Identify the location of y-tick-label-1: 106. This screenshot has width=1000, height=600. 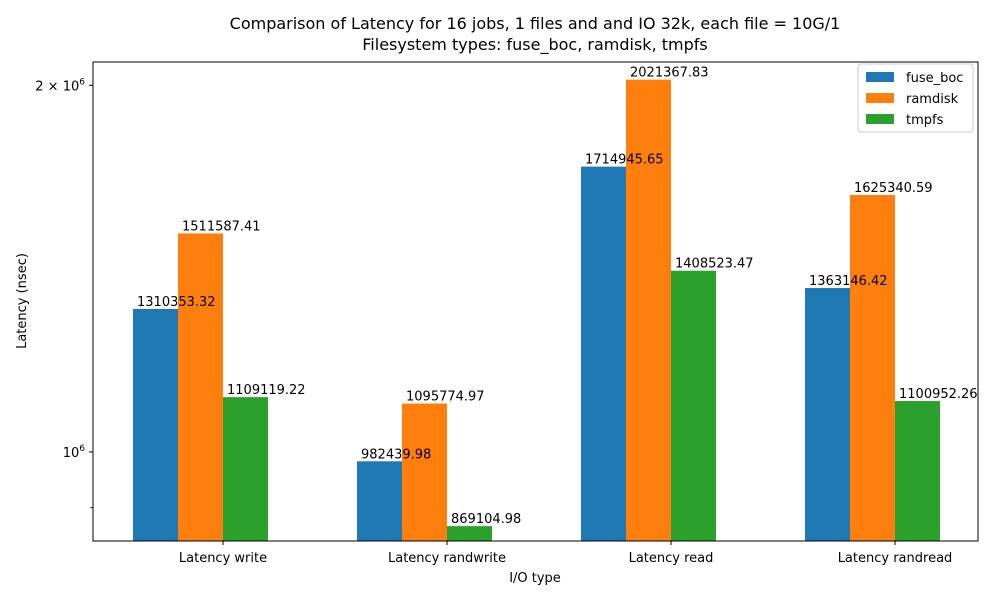
(74, 452).